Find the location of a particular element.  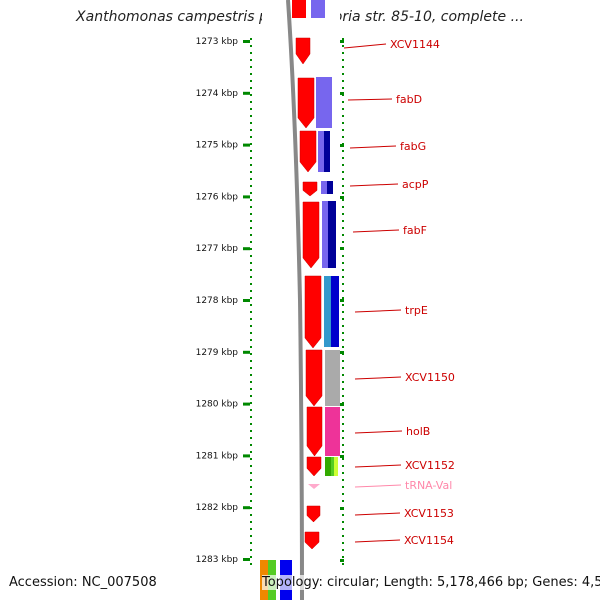

gene-label-fabg: fabG is located at coordinates (413, 146).